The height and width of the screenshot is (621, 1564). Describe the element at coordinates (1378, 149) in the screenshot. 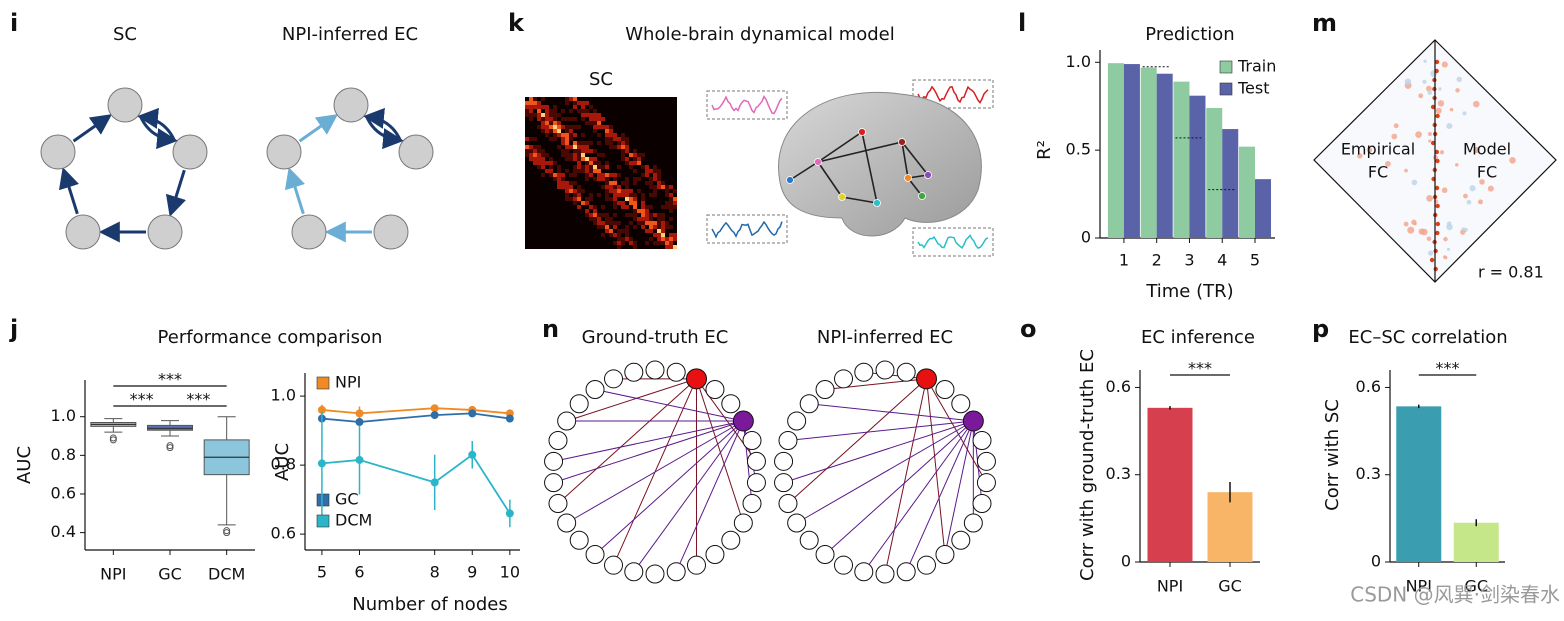

I see `fc-label: Empirical` at that location.